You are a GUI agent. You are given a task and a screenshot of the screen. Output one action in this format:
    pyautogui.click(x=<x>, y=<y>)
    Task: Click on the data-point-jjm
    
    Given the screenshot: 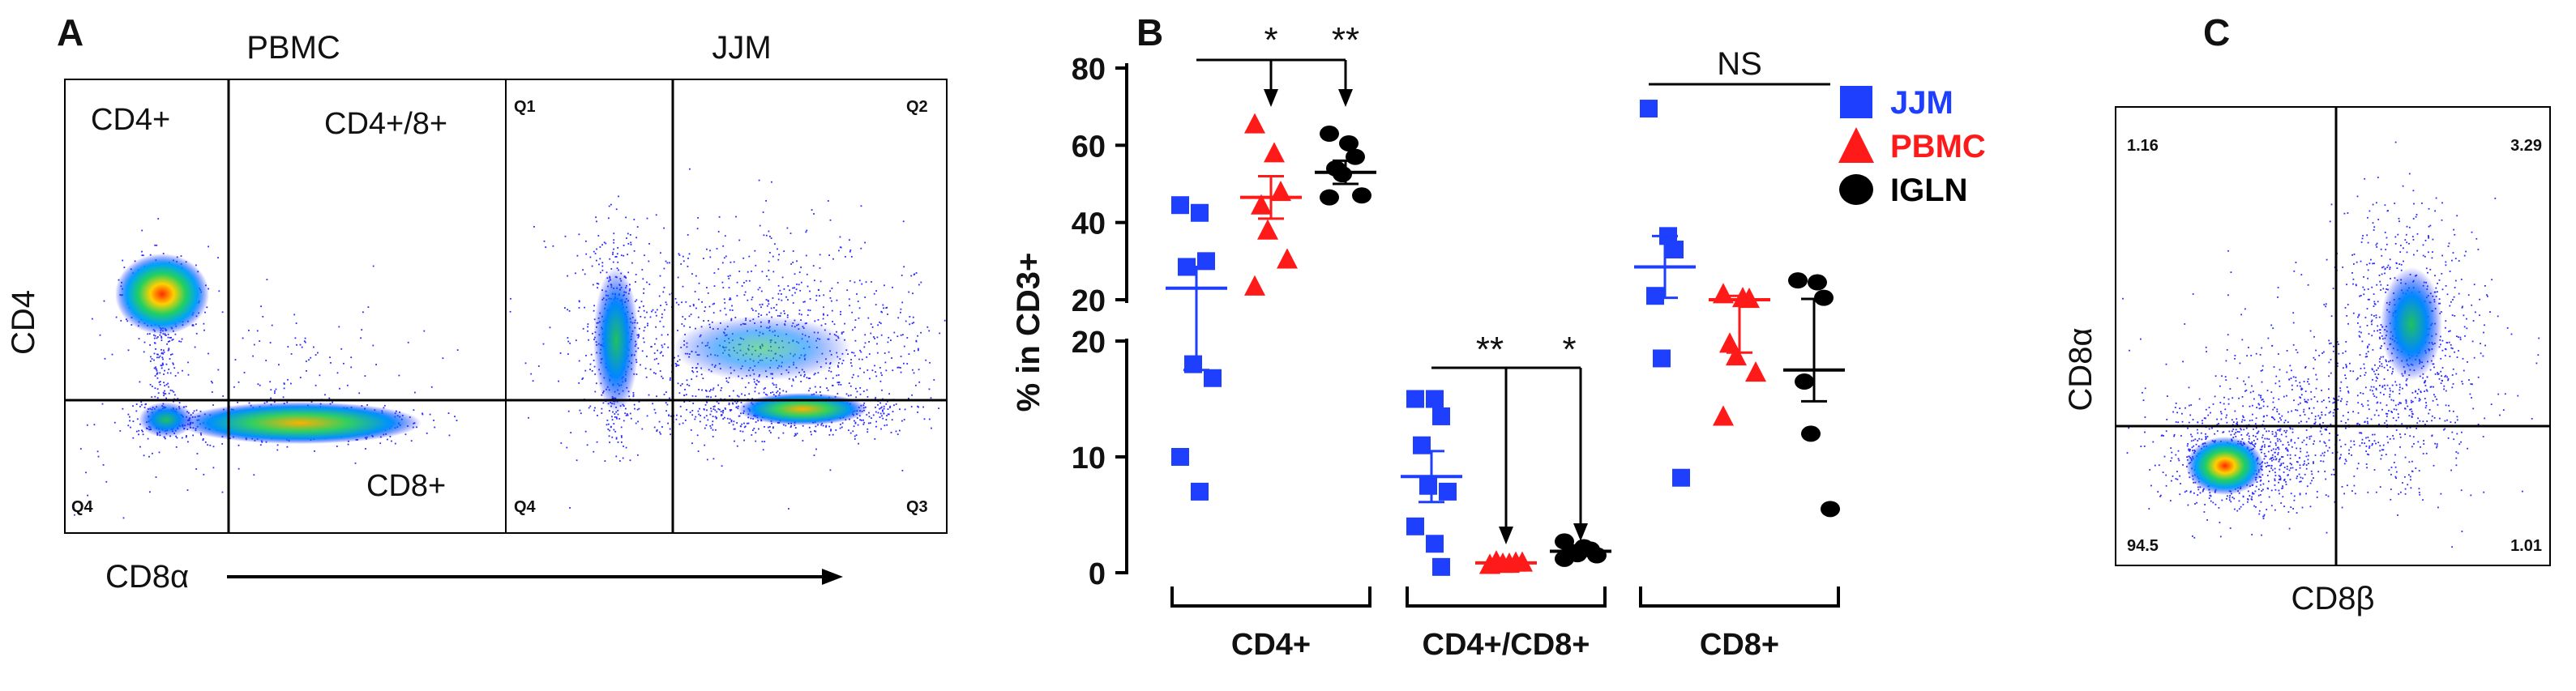 What is the action you would take?
    pyautogui.click(x=1180, y=457)
    